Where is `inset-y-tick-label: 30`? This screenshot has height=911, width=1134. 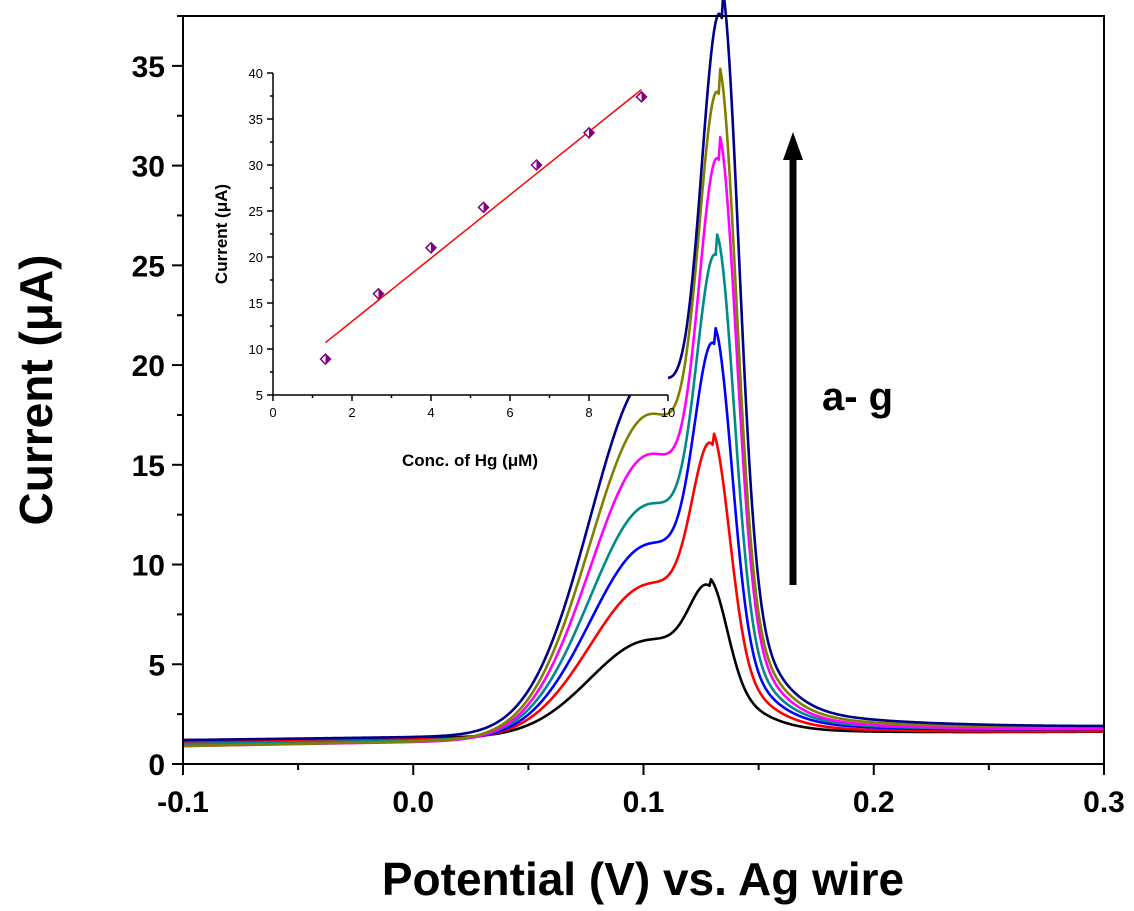 inset-y-tick-label: 30 is located at coordinates (256, 165).